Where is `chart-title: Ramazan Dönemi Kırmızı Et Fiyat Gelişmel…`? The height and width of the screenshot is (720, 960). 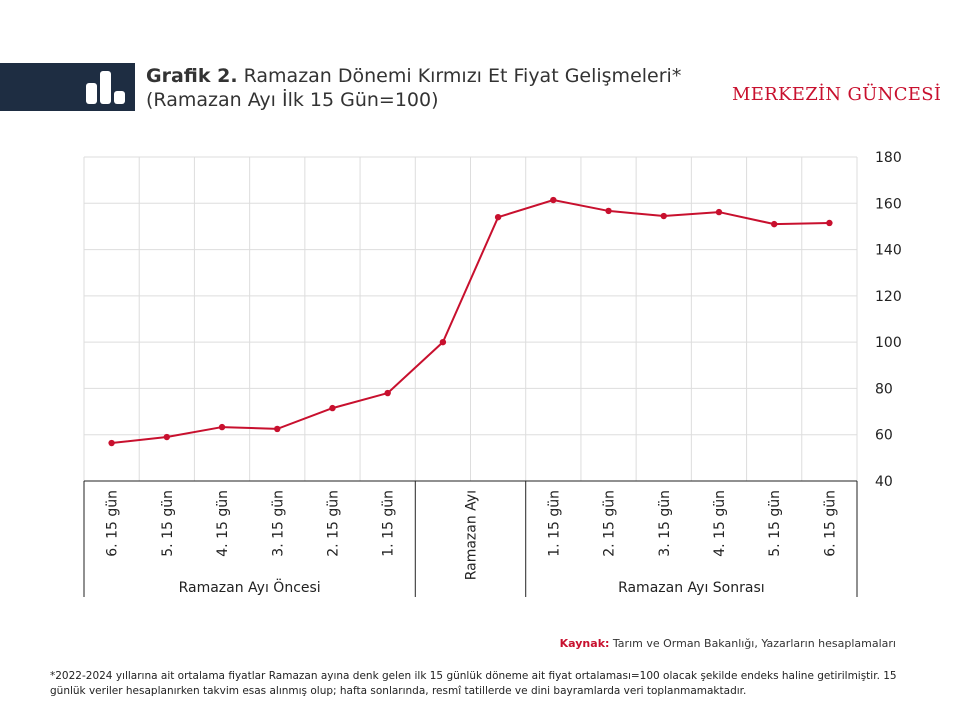 chart-title: Ramazan Dönemi Kırmızı Et Fiyat Gelişmel… is located at coordinates (462, 76).